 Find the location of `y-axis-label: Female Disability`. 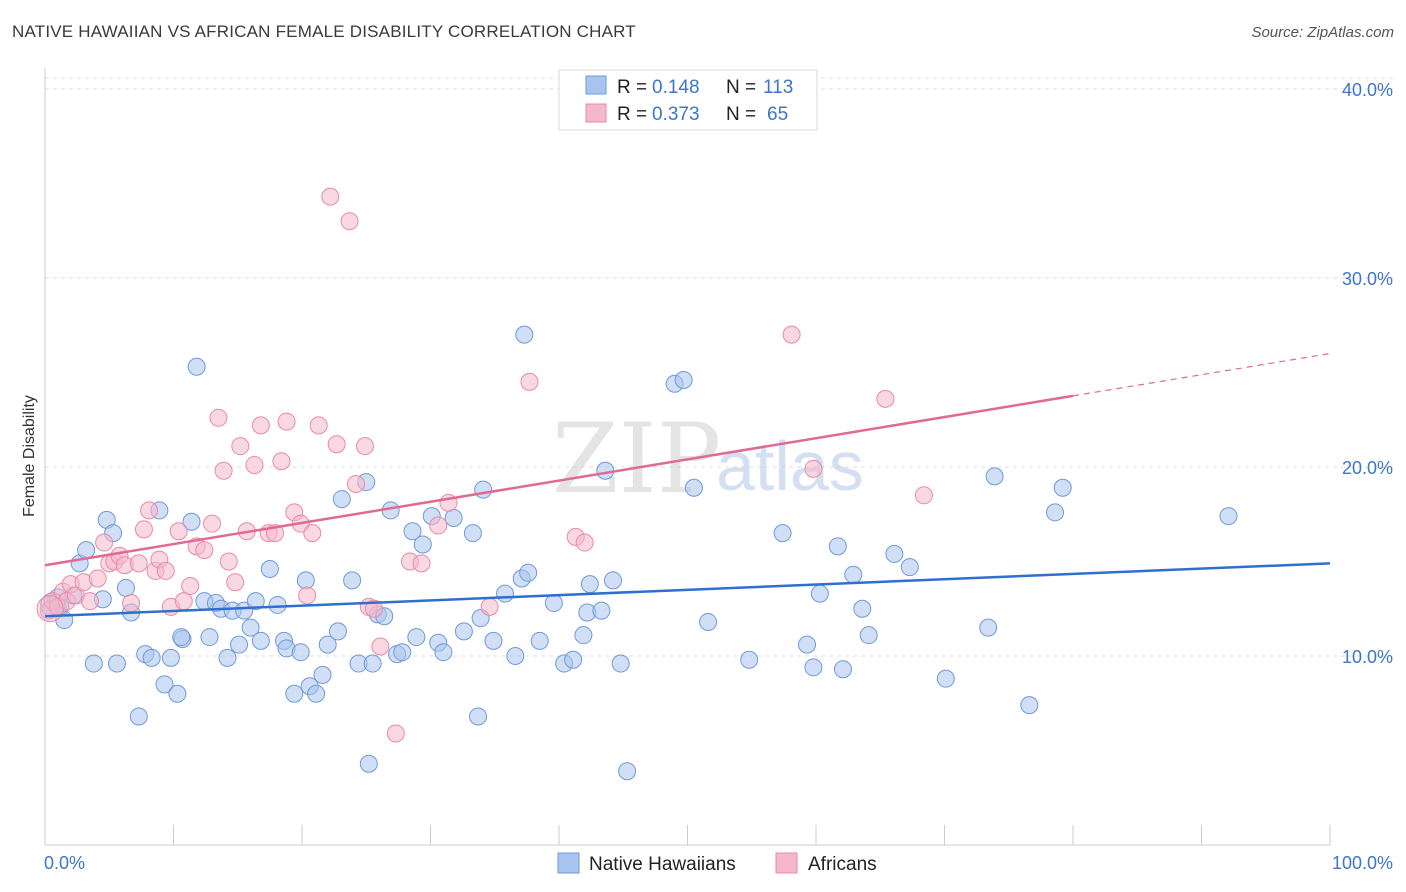

y-axis-label: Female Disability is located at coordinates (29, 456).